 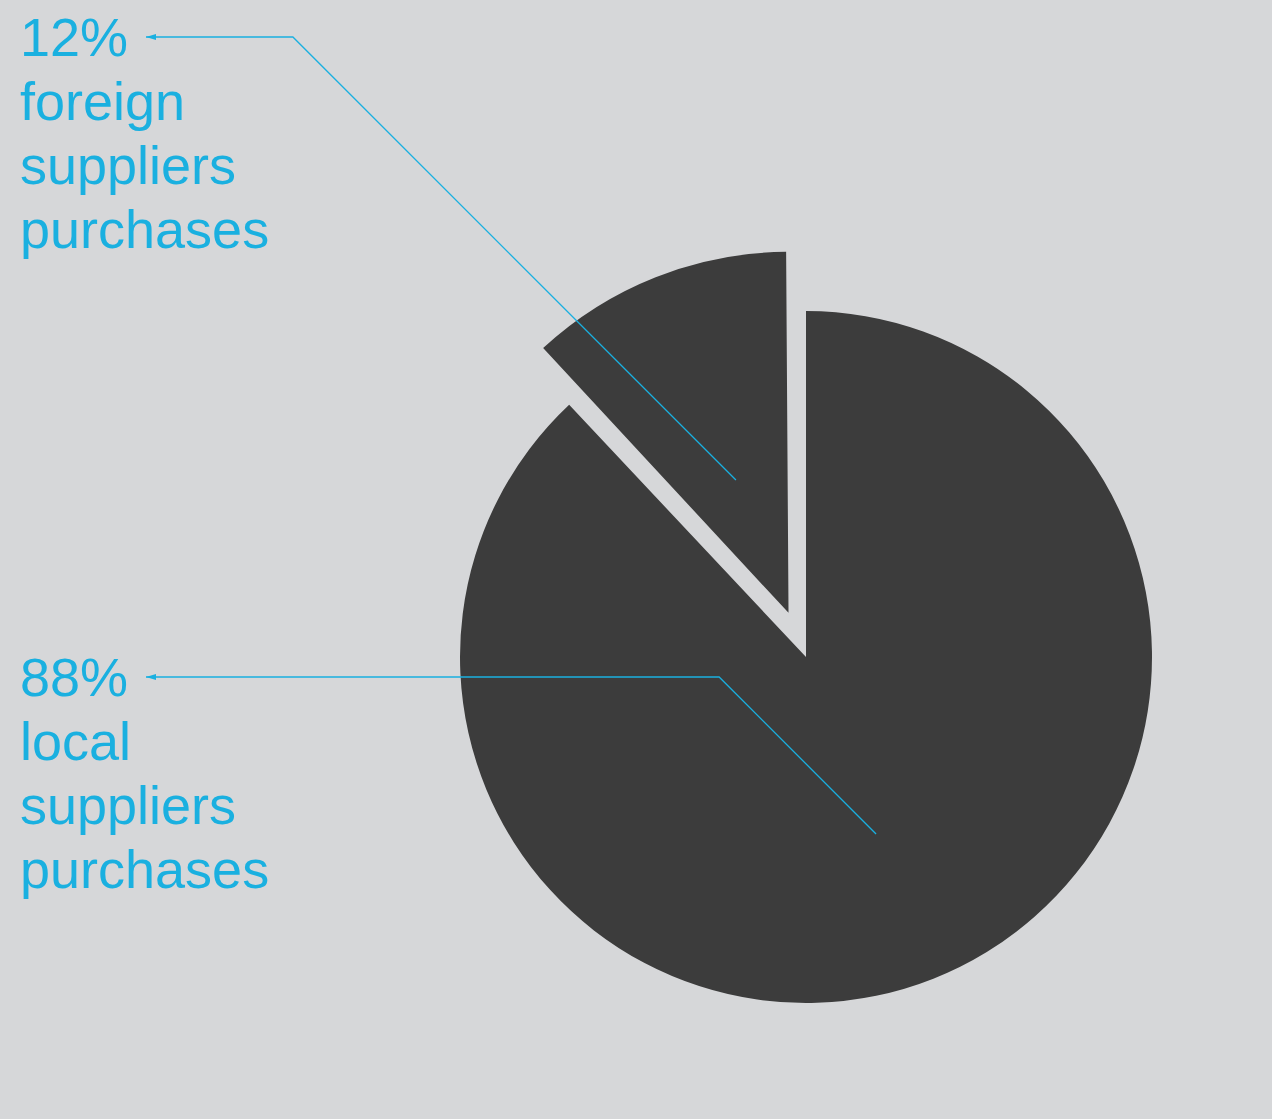 I want to click on data-label: 12%, so click(x=74, y=37).